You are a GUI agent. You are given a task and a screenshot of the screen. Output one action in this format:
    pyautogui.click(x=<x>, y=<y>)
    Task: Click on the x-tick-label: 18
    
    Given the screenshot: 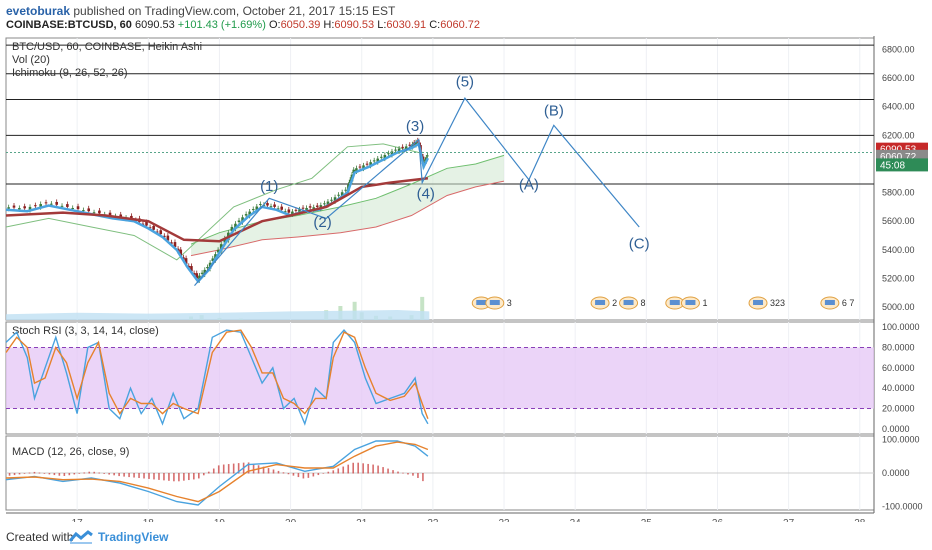 What is the action you would take?
    pyautogui.click(x=149, y=520)
    